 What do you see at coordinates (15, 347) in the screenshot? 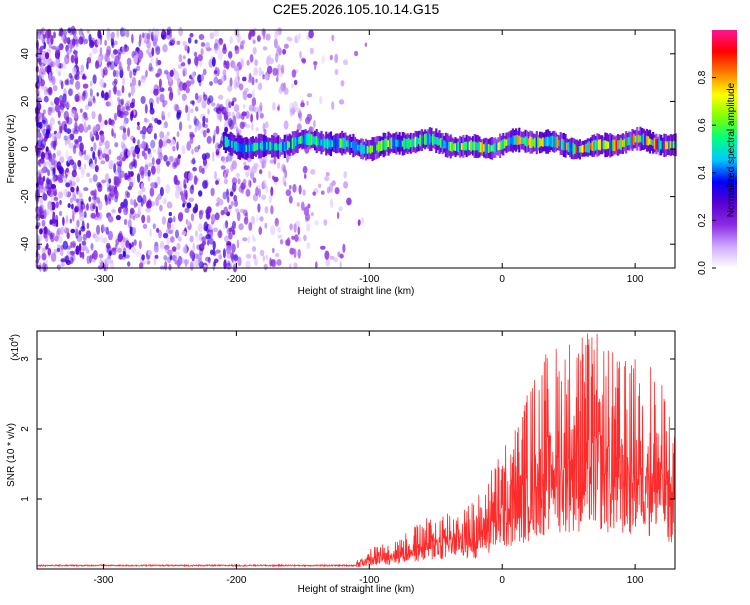
I see `snr-scale-label: (x104)` at bounding box center [15, 347].